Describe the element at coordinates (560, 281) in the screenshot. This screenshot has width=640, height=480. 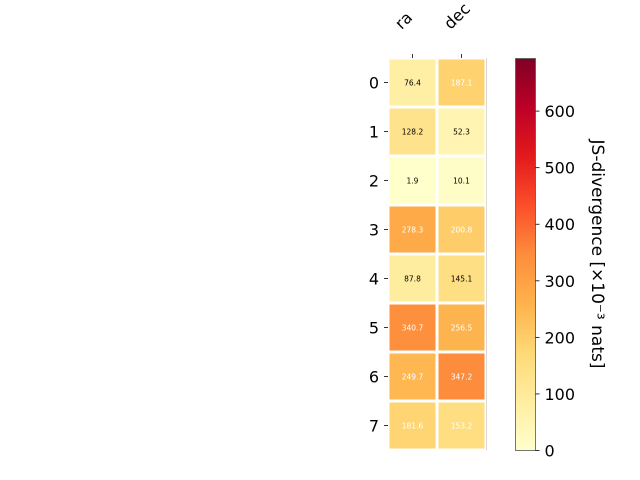
I see `colorbar-tick-label: 300` at that location.